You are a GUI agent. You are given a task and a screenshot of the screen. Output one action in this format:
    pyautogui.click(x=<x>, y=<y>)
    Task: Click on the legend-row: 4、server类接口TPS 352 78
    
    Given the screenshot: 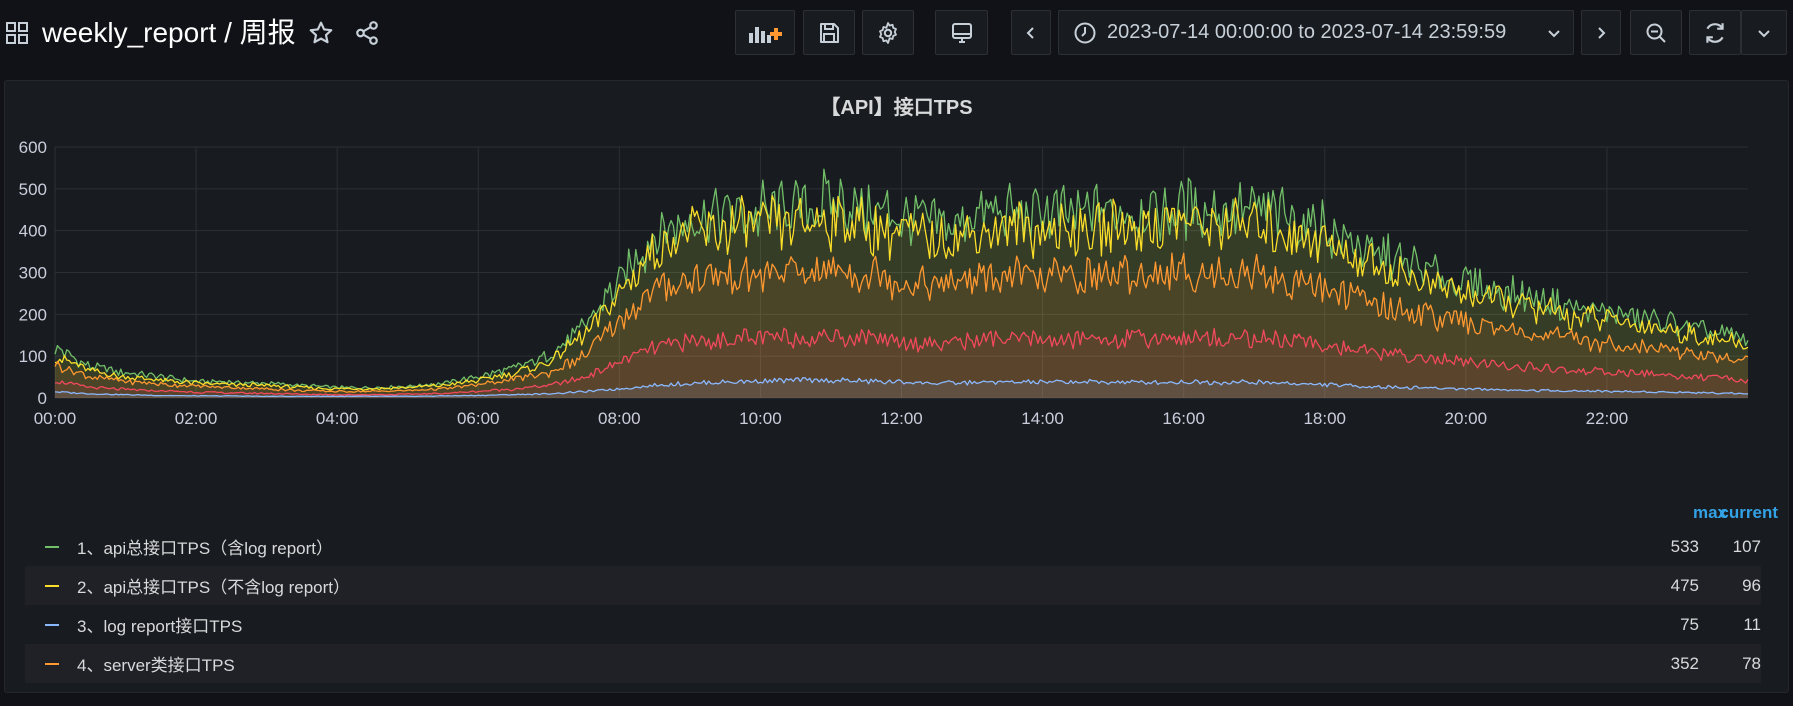 What is the action you would take?
    pyautogui.click(x=893, y=663)
    